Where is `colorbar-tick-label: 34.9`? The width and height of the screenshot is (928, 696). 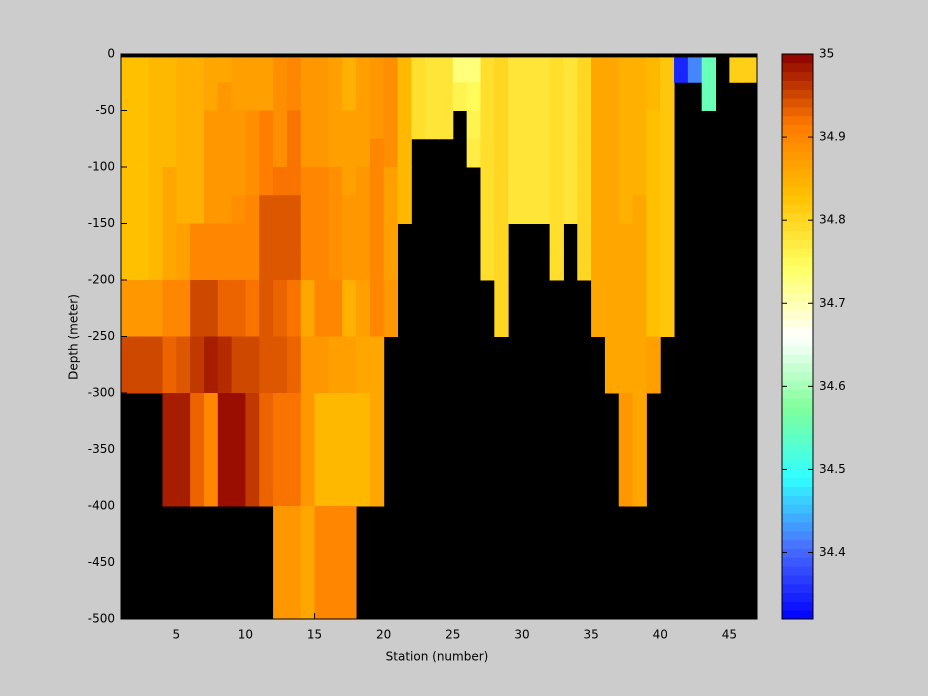
colorbar-tick-label: 34.9 is located at coordinates (832, 137).